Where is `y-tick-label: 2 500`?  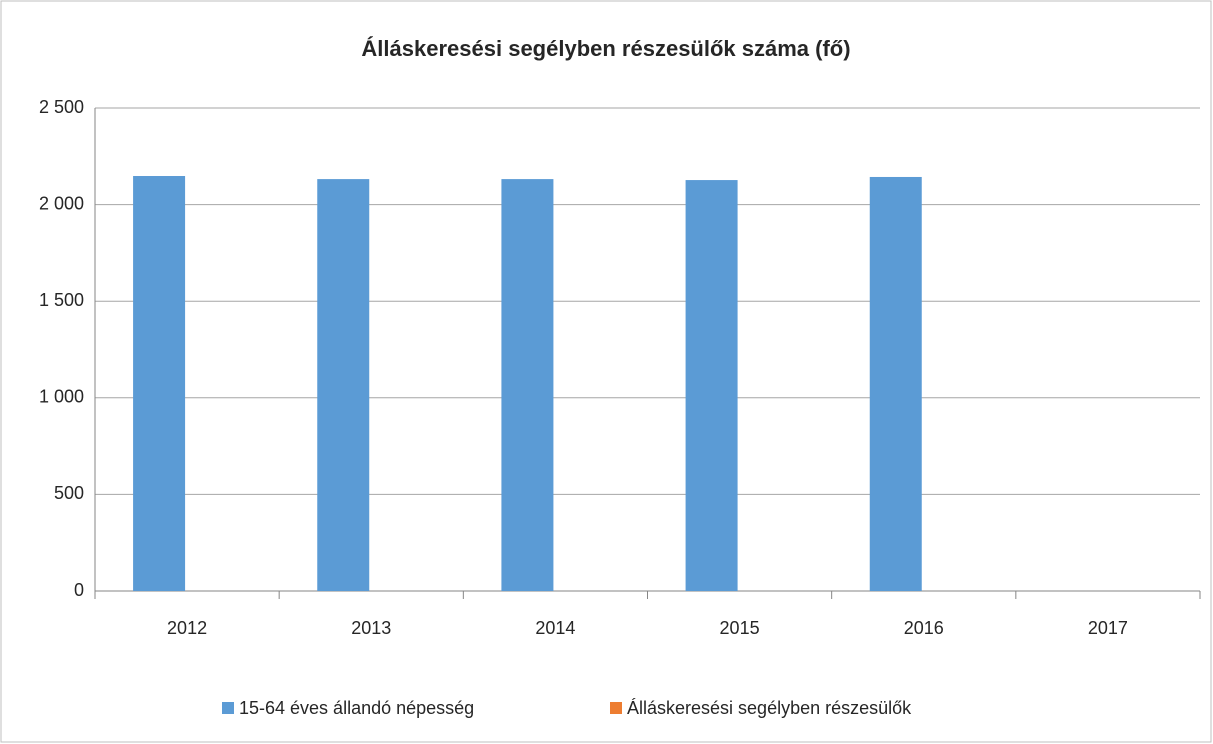 y-tick-label: 2 500 is located at coordinates (61, 107).